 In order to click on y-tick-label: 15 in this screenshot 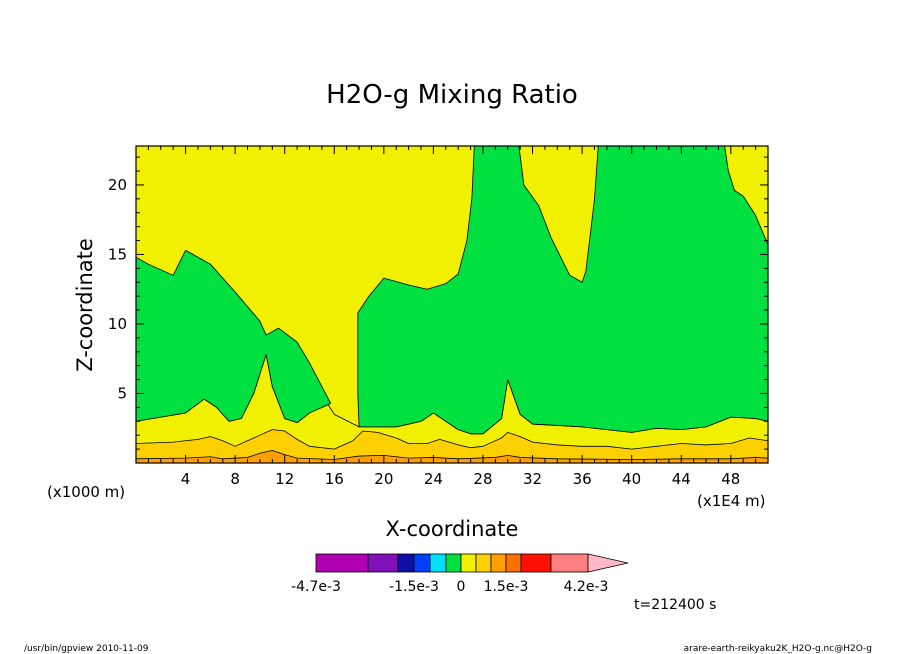, I will do `click(117, 254)`.